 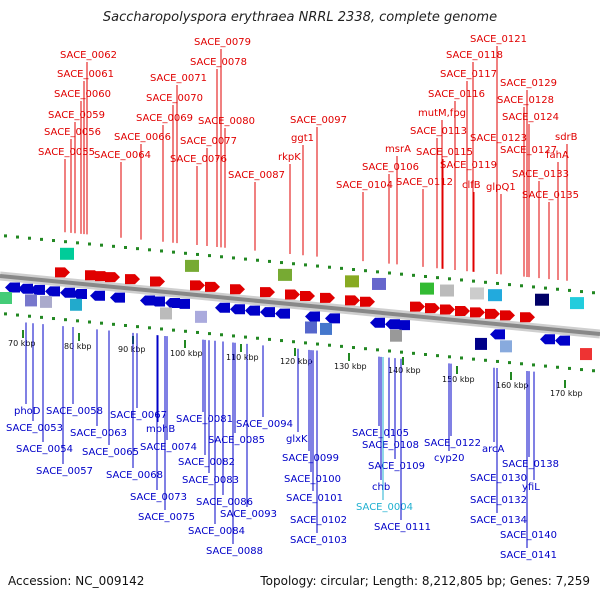 What do you see at coordinates (226, 121) in the screenshot?
I see `forward-gene-label: SACE_0080` at bounding box center [226, 121].